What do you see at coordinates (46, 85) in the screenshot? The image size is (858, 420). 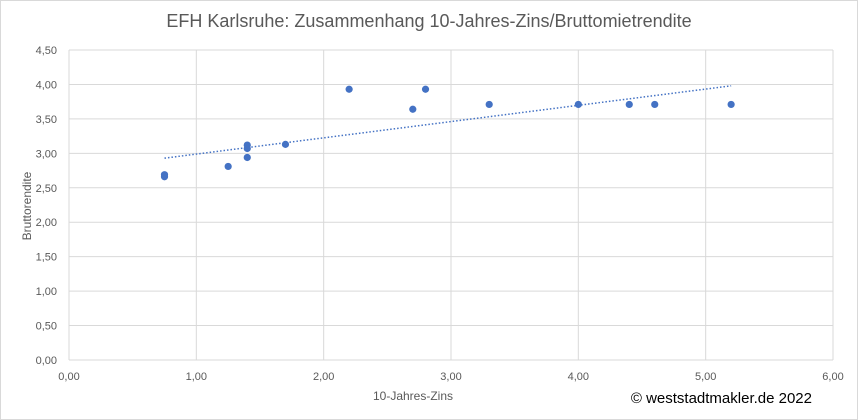 I see `y-tick-label: 4,00` at bounding box center [46, 85].